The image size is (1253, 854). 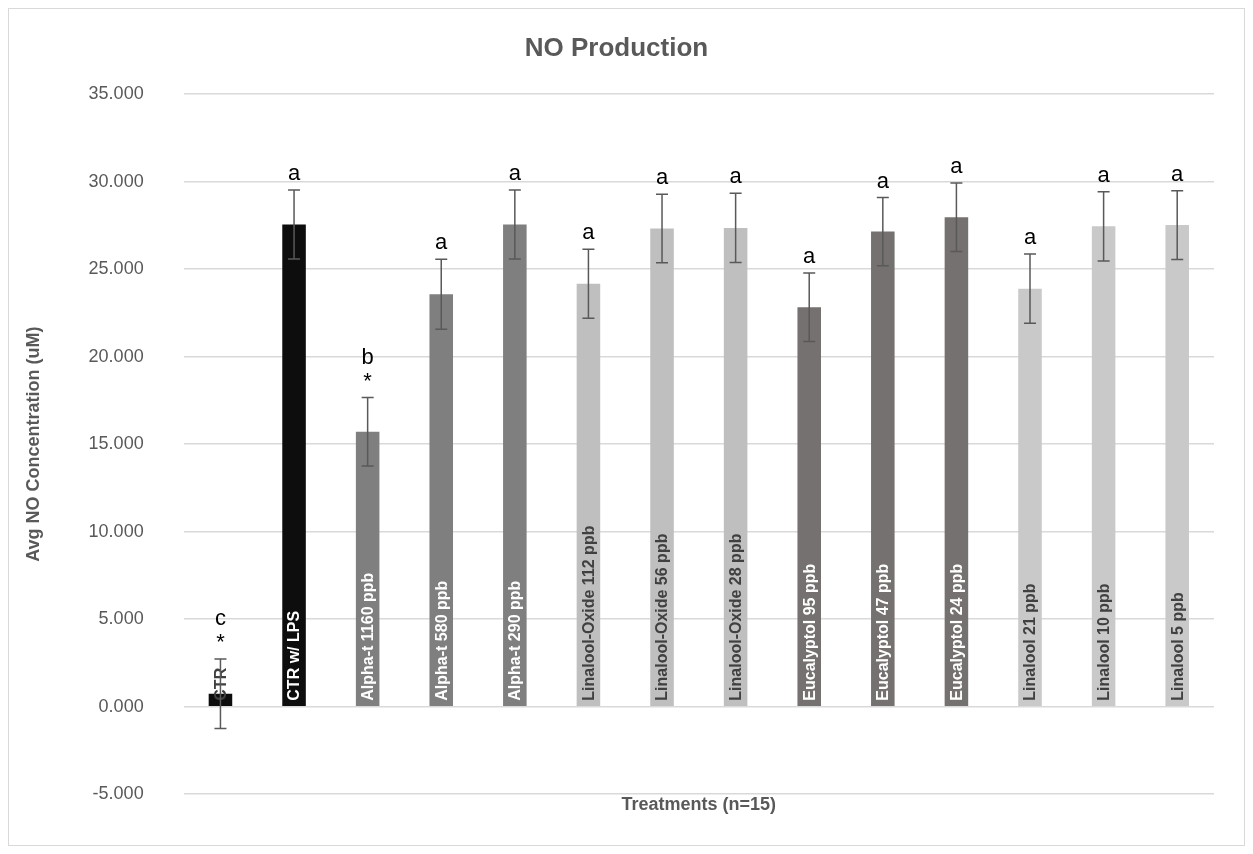 I want to click on y-tick-label: 25.000, so click(x=116, y=268).